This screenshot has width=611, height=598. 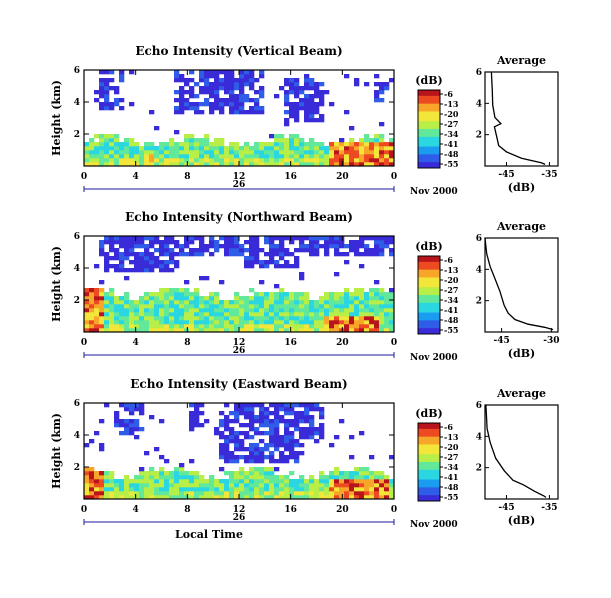 I want to click on x-tick-label: 16, so click(x=290, y=510).